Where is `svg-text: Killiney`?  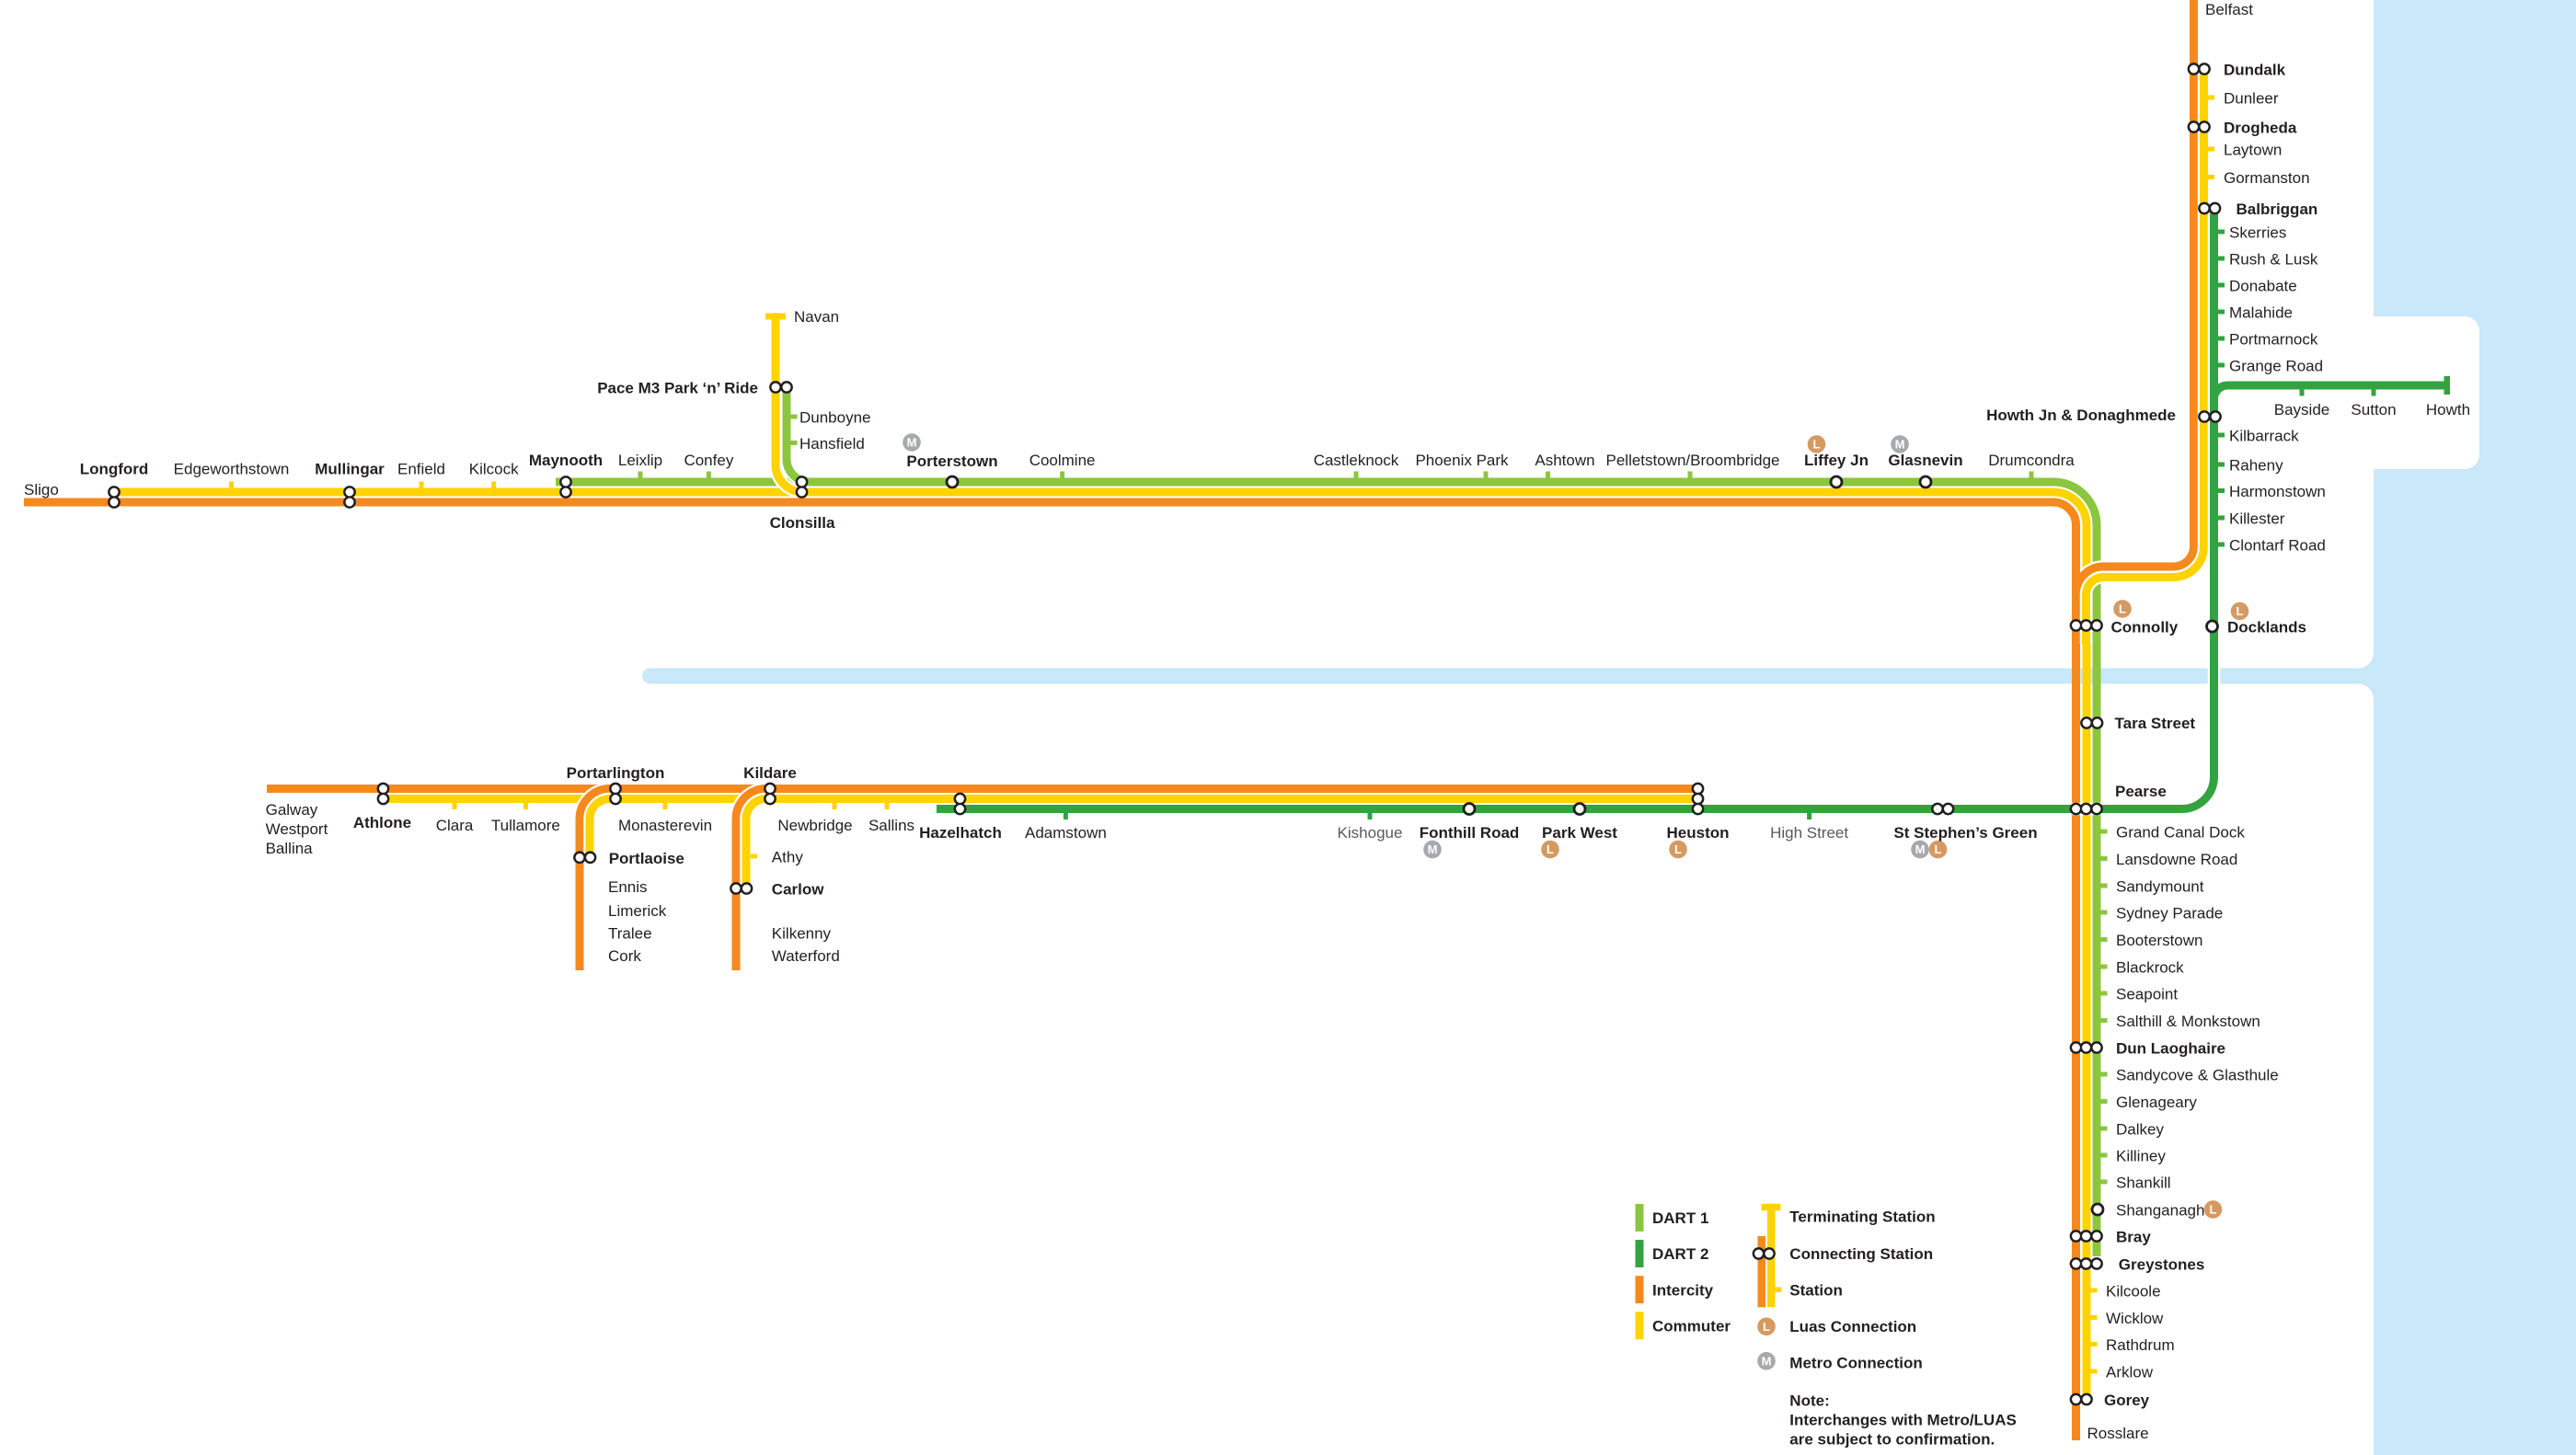
svg-text: Killiney is located at coordinates (2141, 1156).